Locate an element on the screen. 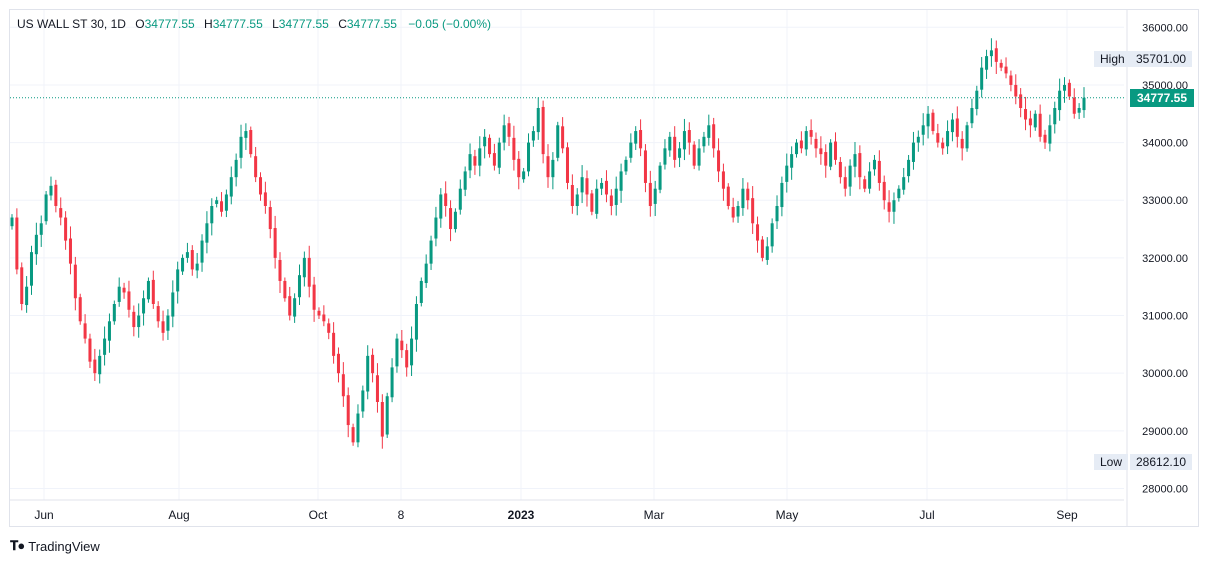  x-tick-label: Aug is located at coordinates (178, 515).